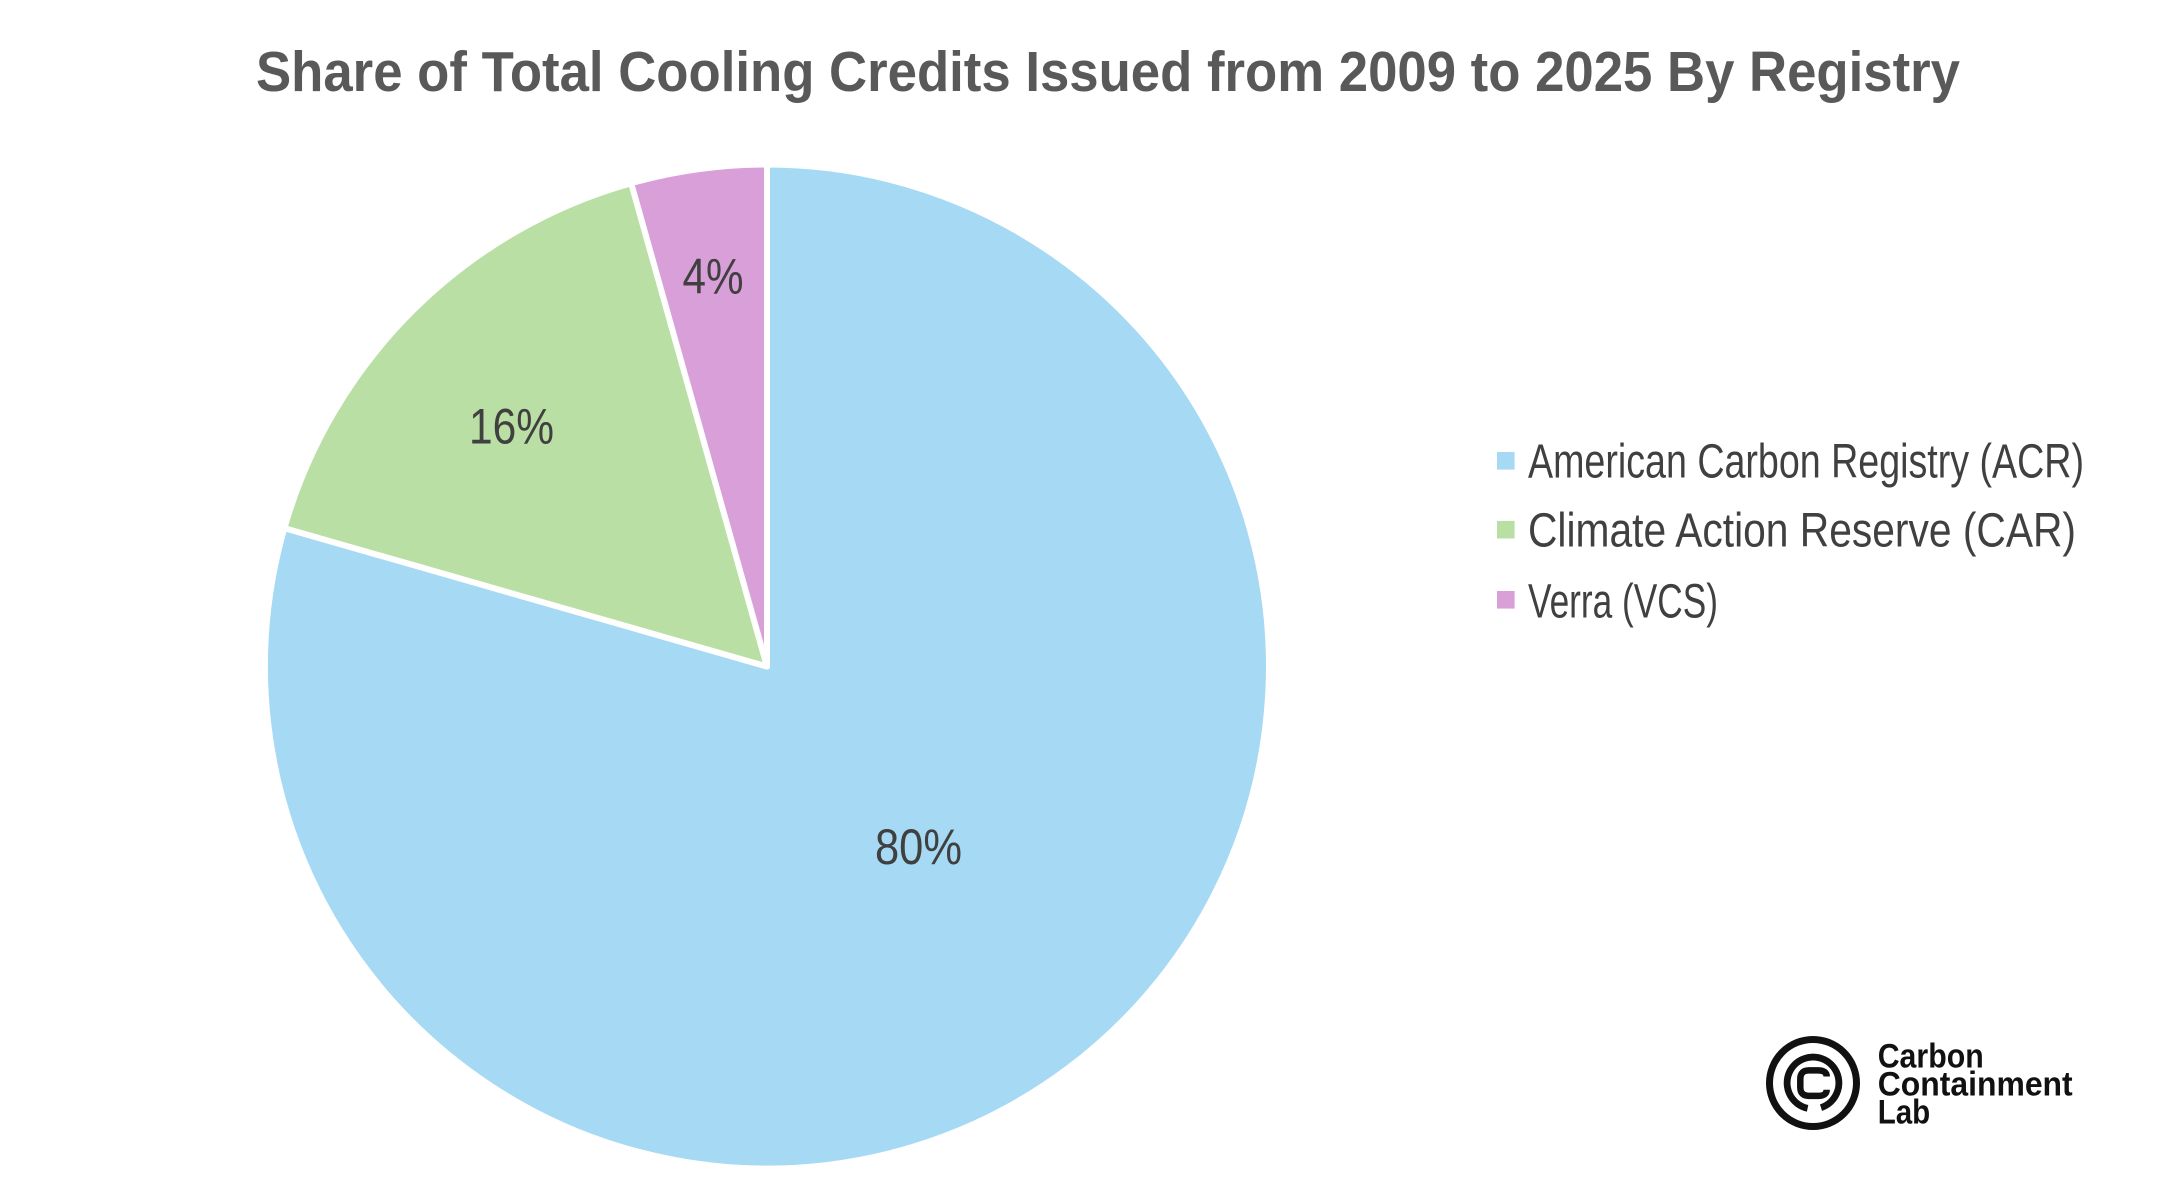 Image resolution: width=2182 pixels, height=1196 pixels. I want to click on svg-text: Verra (VCS), so click(1623, 601).